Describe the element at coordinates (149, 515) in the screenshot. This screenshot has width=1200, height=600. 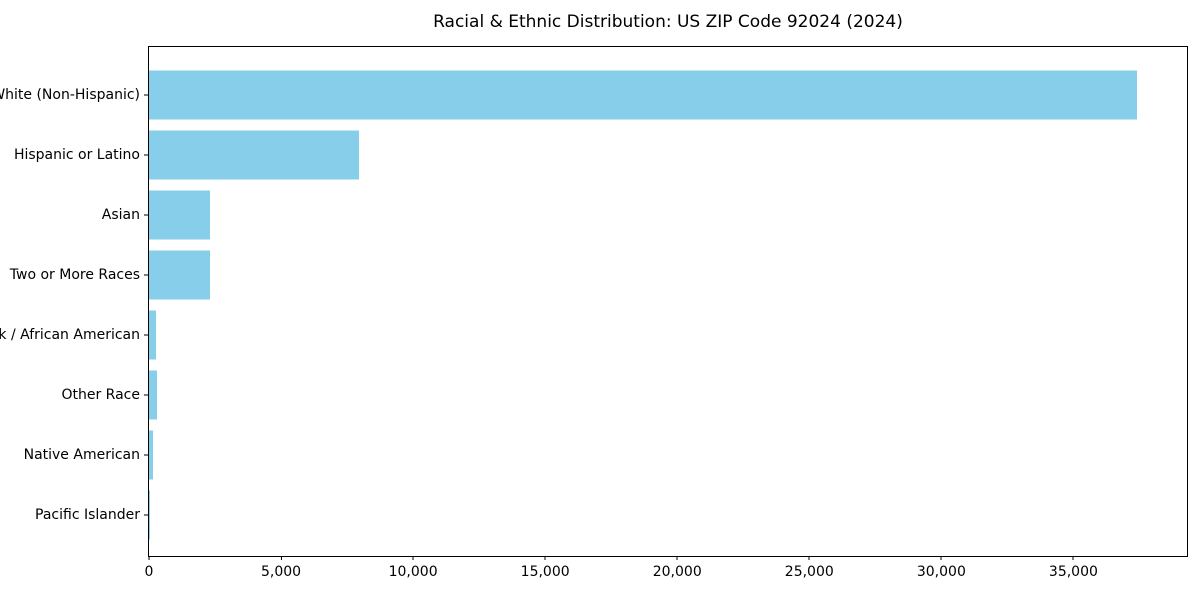
I see `bar-pacific-islander` at that location.